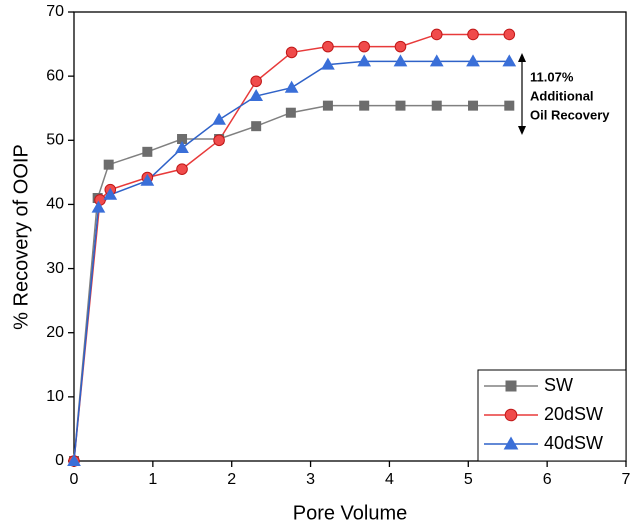  Describe the element at coordinates (55, 11) in the screenshot. I see `y-tick-label: 70` at that location.